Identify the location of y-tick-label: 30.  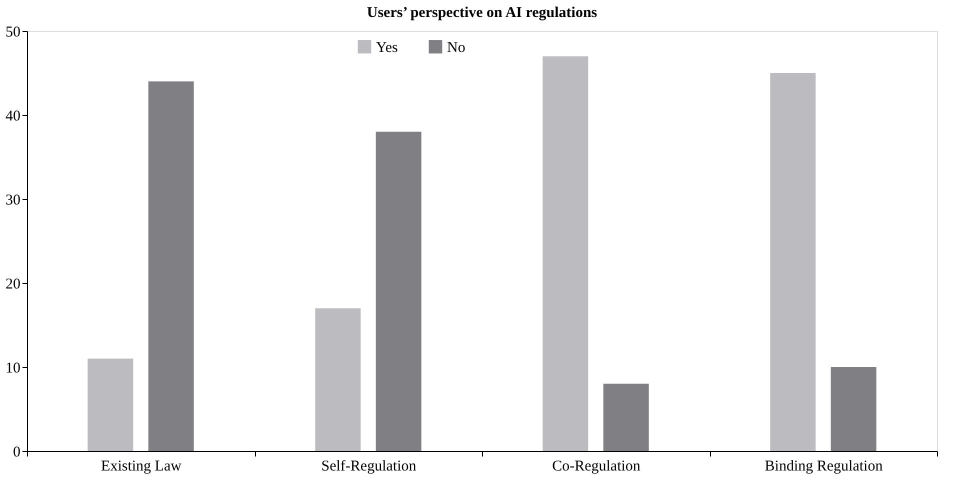
(13, 200).